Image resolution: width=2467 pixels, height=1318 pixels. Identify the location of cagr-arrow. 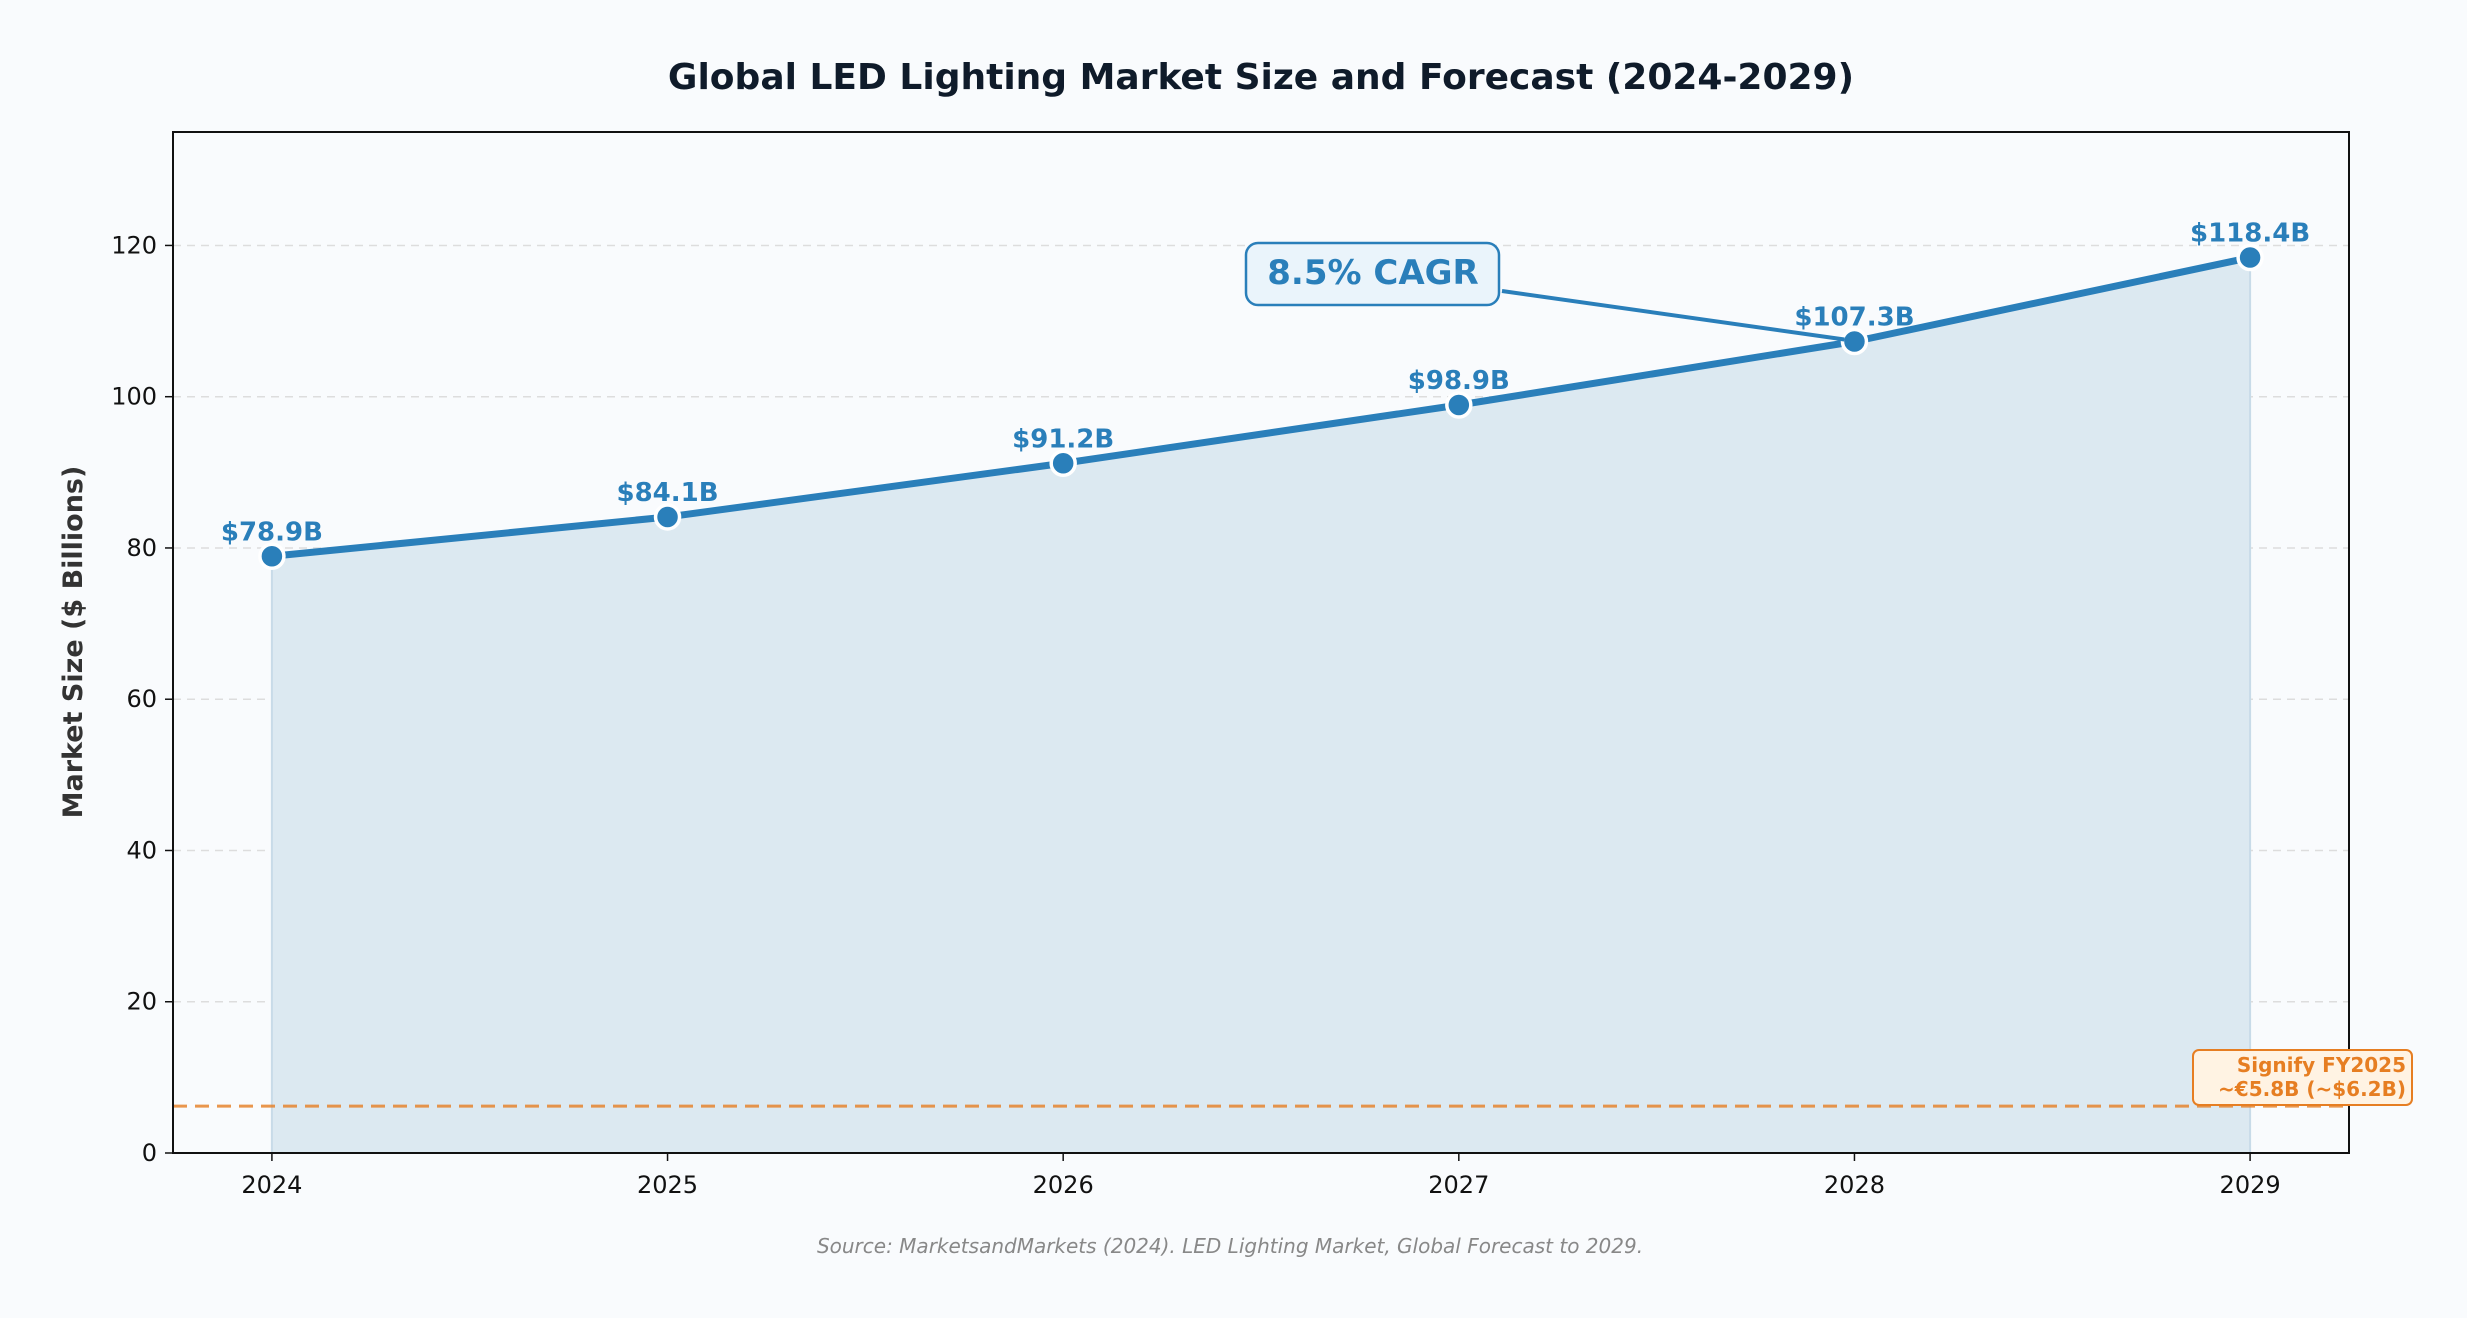
(1673, 315).